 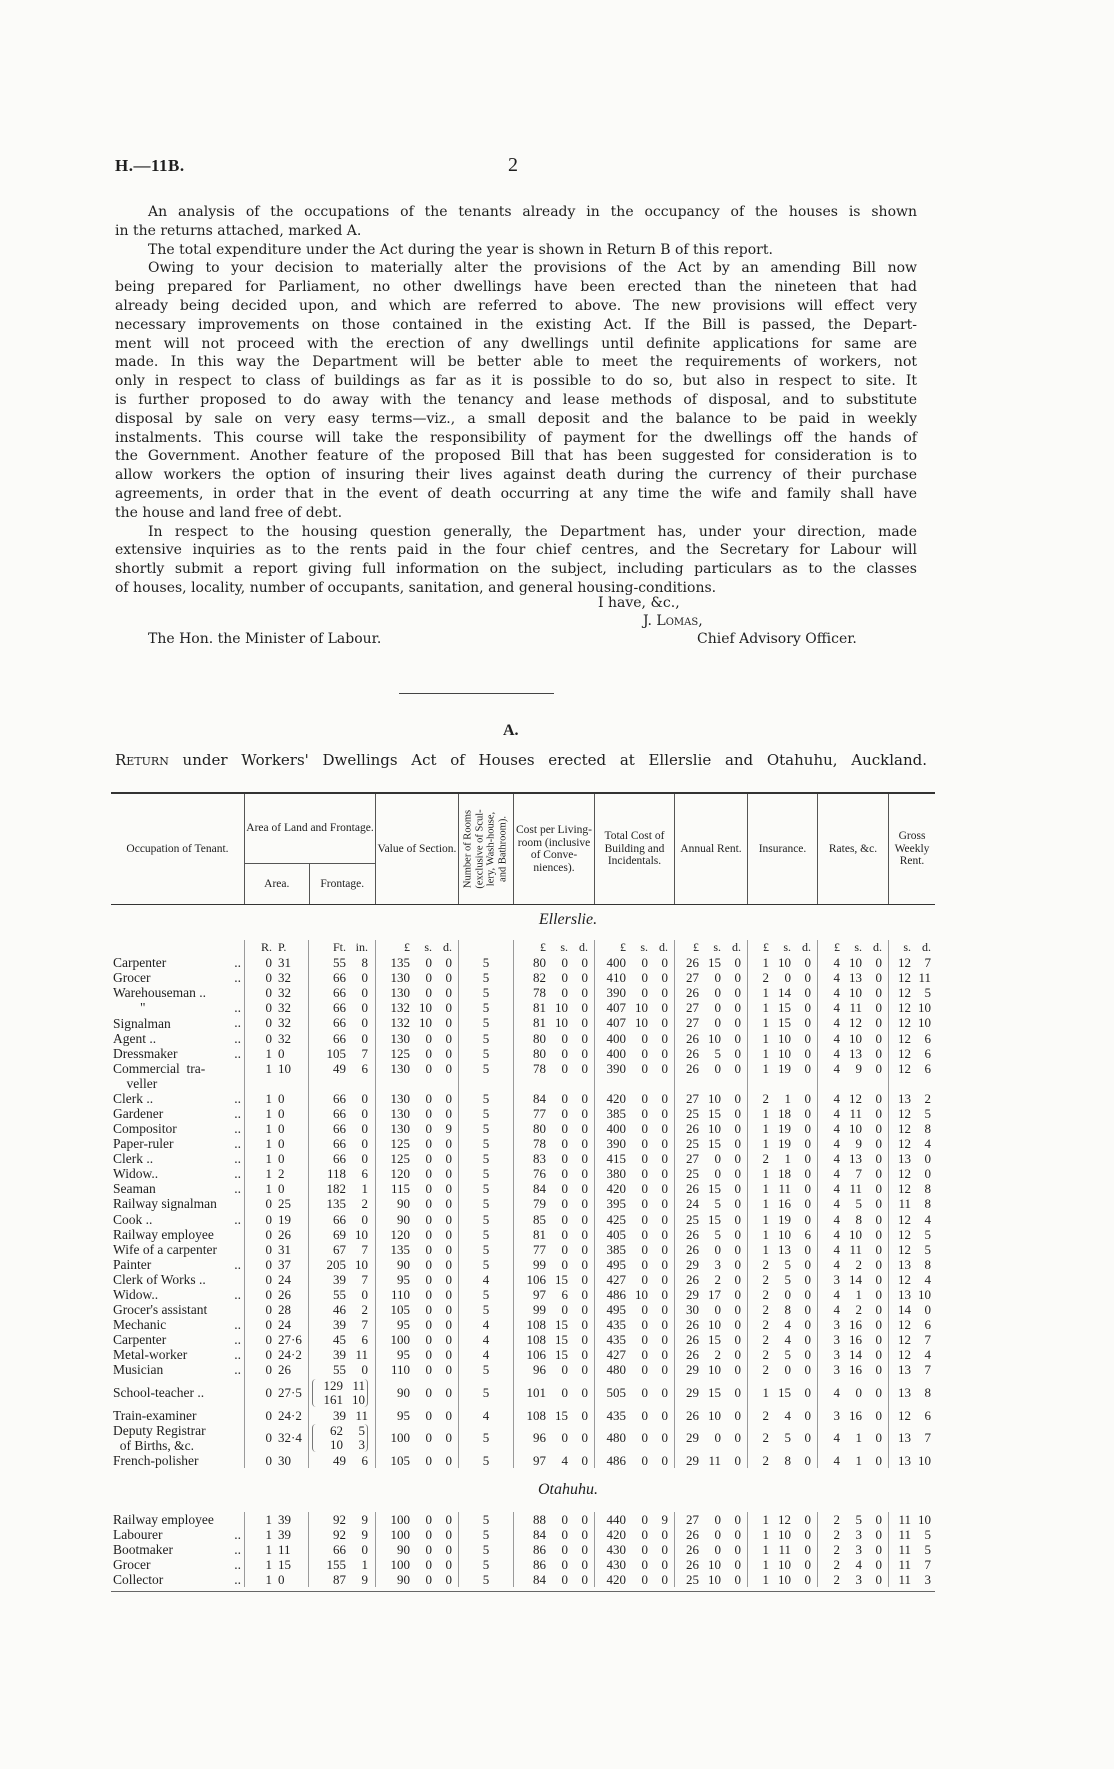 What do you see at coordinates (928, 1144) in the screenshot?
I see `pence: 4` at bounding box center [928, 1144].